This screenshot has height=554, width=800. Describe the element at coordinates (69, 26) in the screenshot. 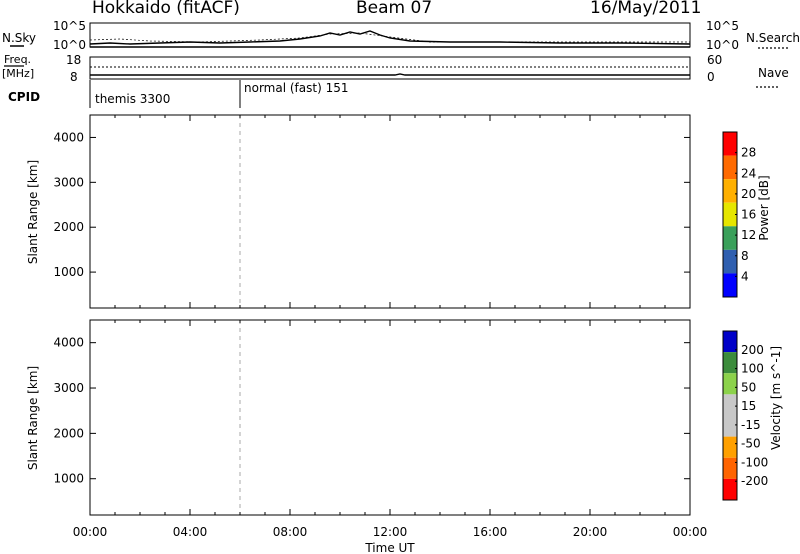

I see `sky-left-tick-top: 10^5` at that location.